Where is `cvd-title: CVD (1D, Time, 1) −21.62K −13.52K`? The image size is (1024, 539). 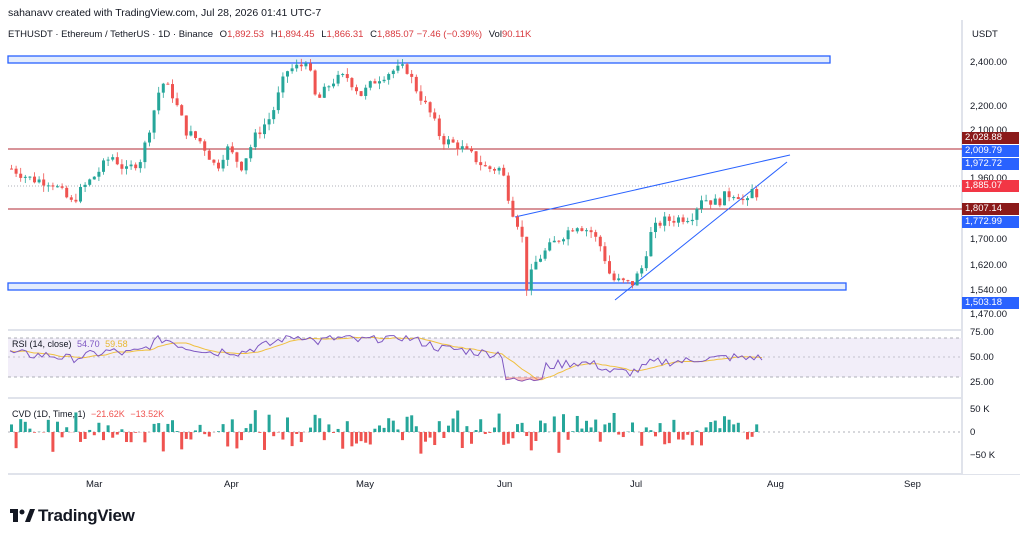 cvd-title: CVD (1D, Time, 1) −21.62K −13.52K is located at coordinates (88, 414).